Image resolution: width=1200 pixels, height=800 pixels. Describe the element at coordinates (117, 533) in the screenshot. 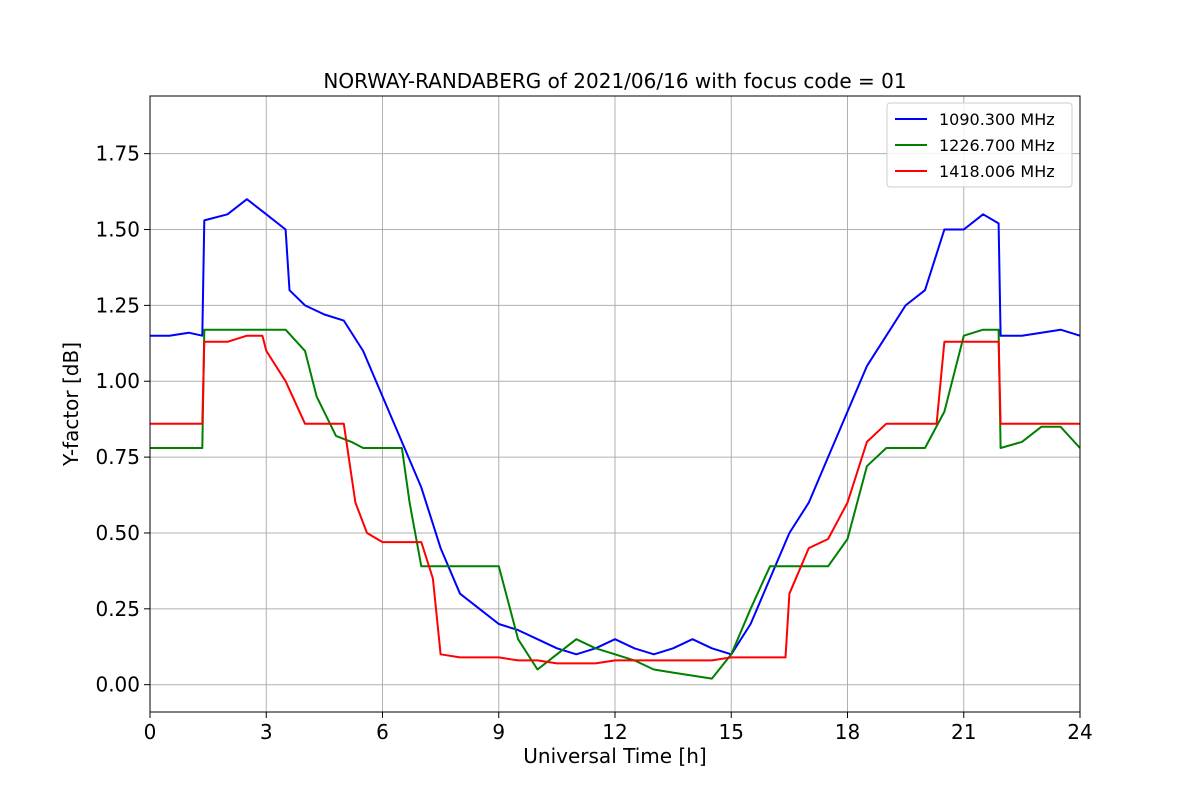

I see `y-tick-label: 0.50` at that location.